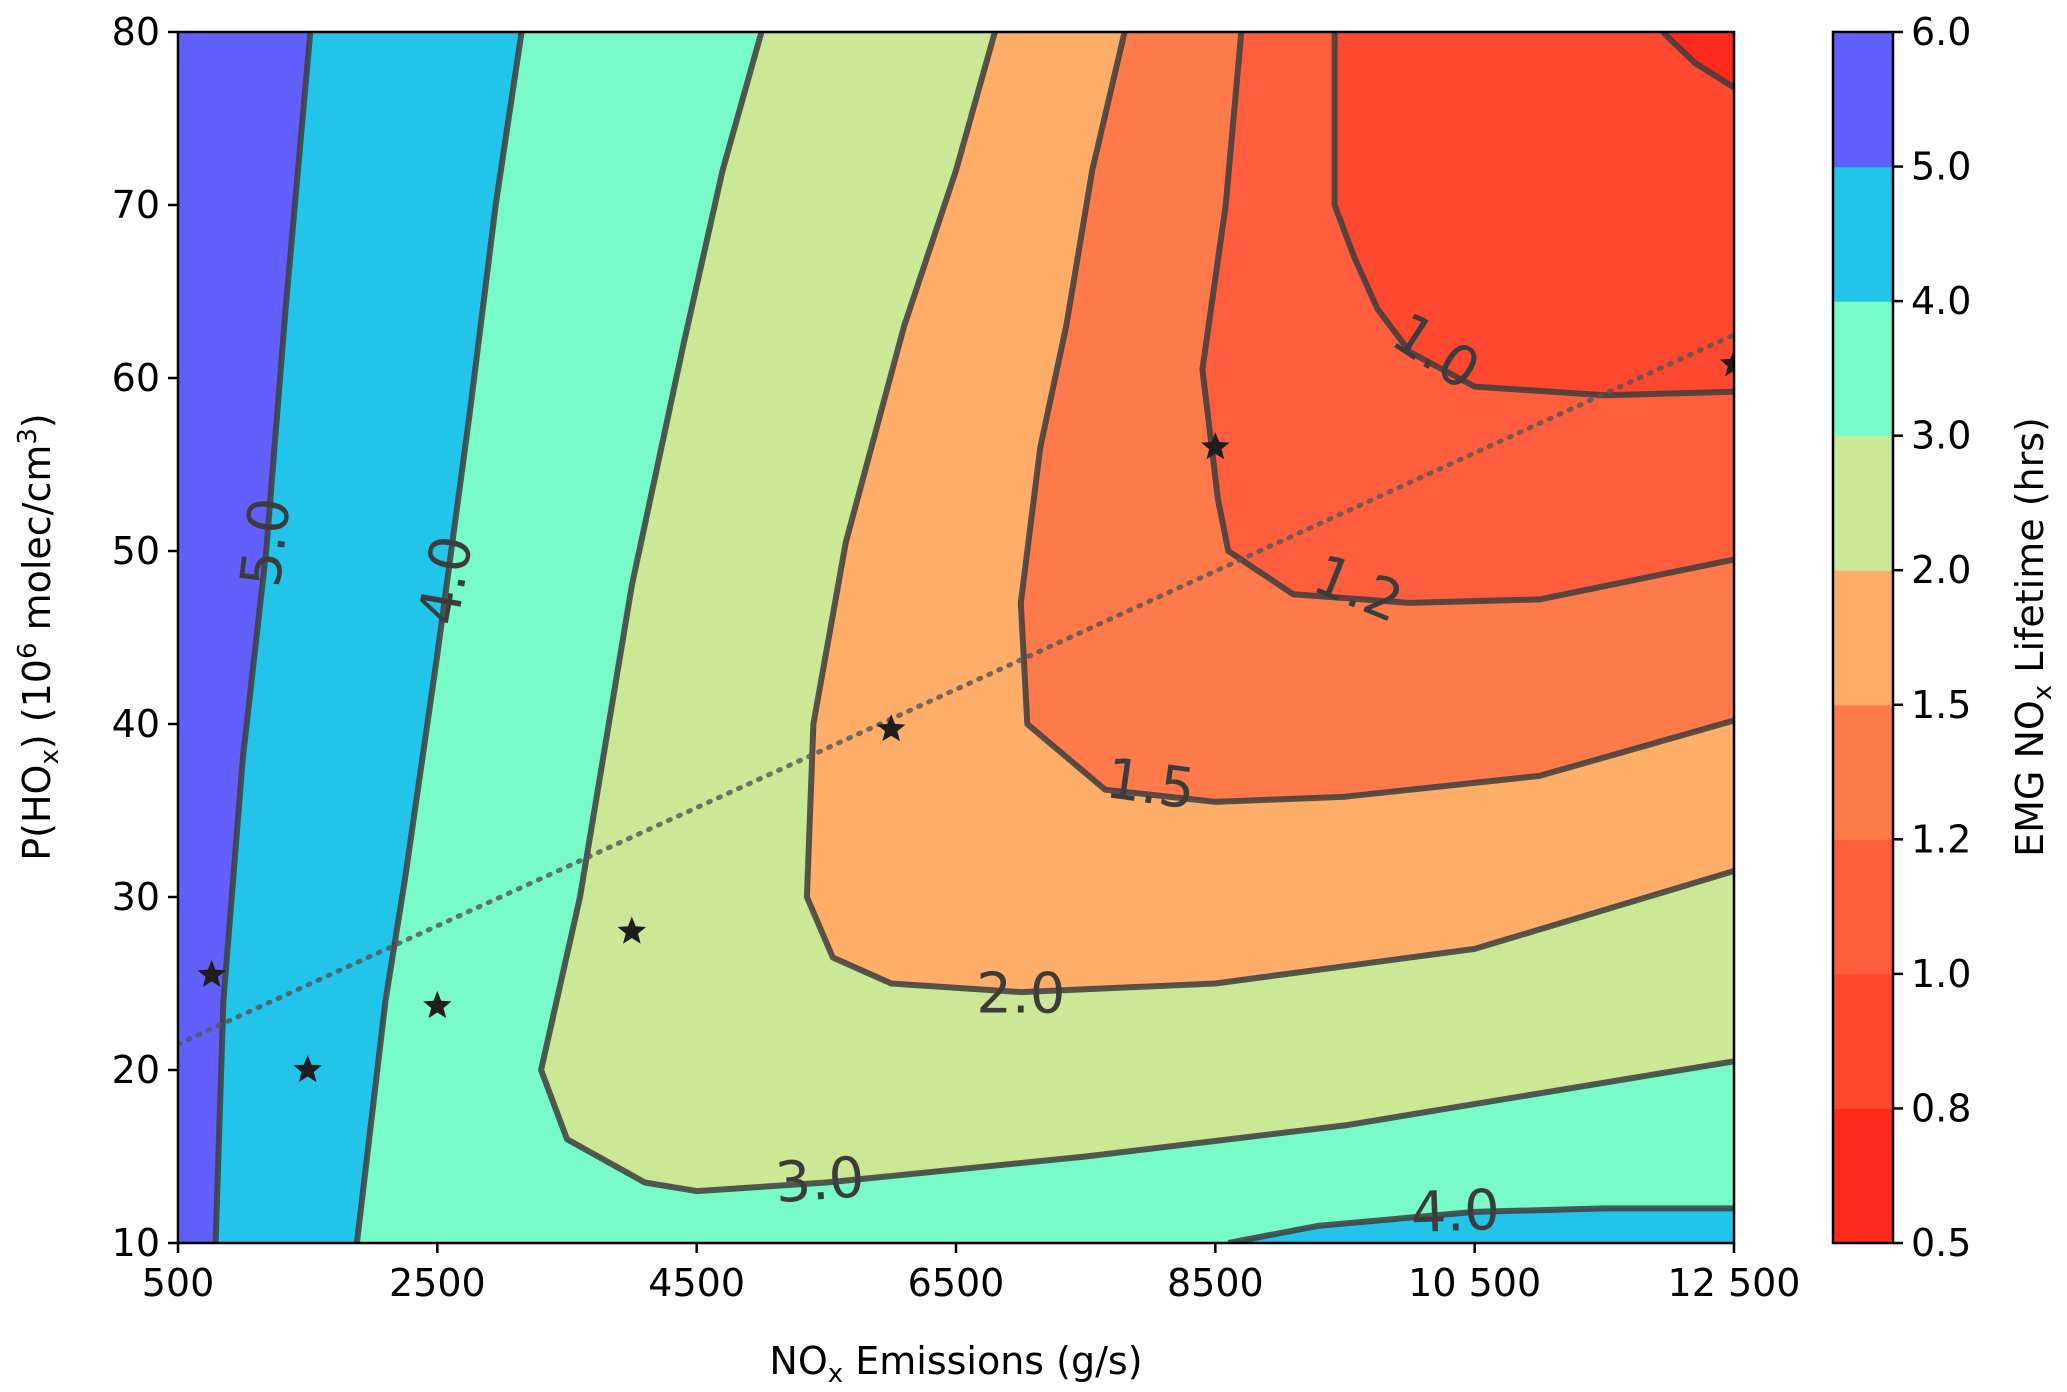 The image size is (2067, 1392). Describe the element at coordinates (1941, 1108) in the screenshot. I see `colorbar-tick-label: 0.8` at that location.